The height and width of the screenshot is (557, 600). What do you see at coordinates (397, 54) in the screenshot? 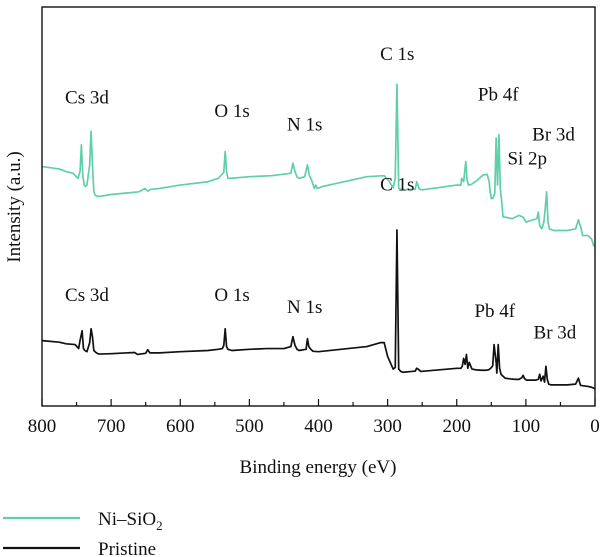
I see `peak-label-ni-c1s: C 1s` at bounding box center [397, 54].